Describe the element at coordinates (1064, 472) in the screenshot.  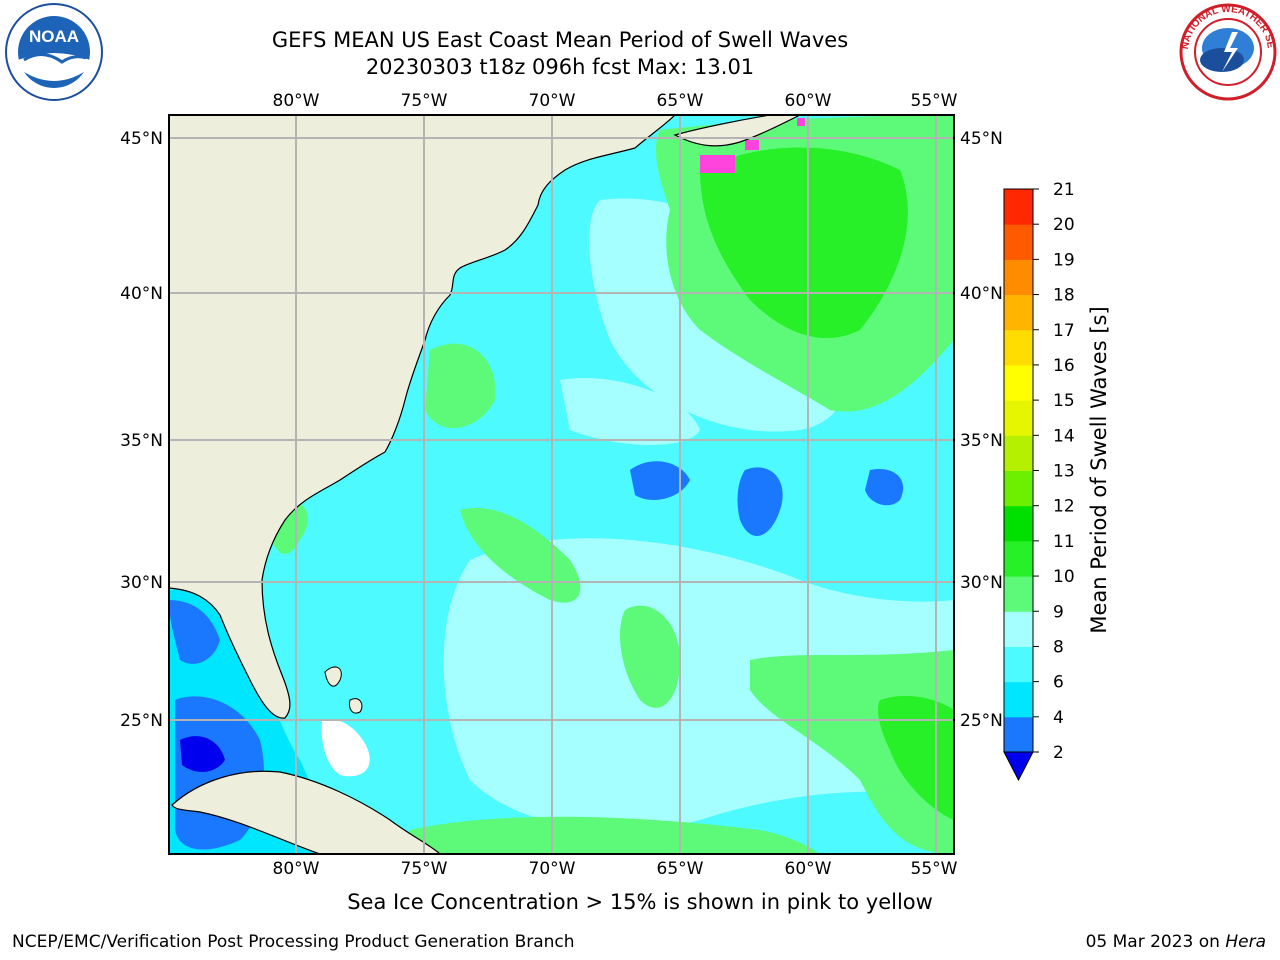
I see `colorbar-tick-label: 13` at that location.